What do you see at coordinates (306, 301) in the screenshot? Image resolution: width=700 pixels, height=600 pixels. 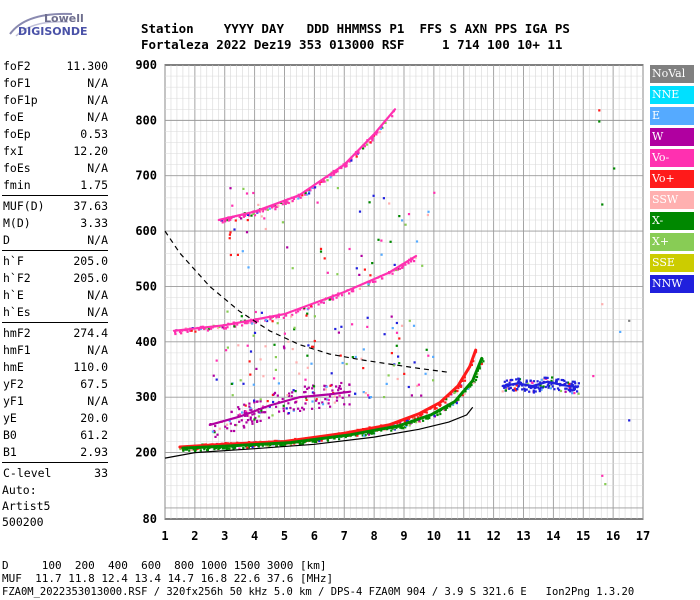 I see `muf-curve` at bounding box center [306, 301].